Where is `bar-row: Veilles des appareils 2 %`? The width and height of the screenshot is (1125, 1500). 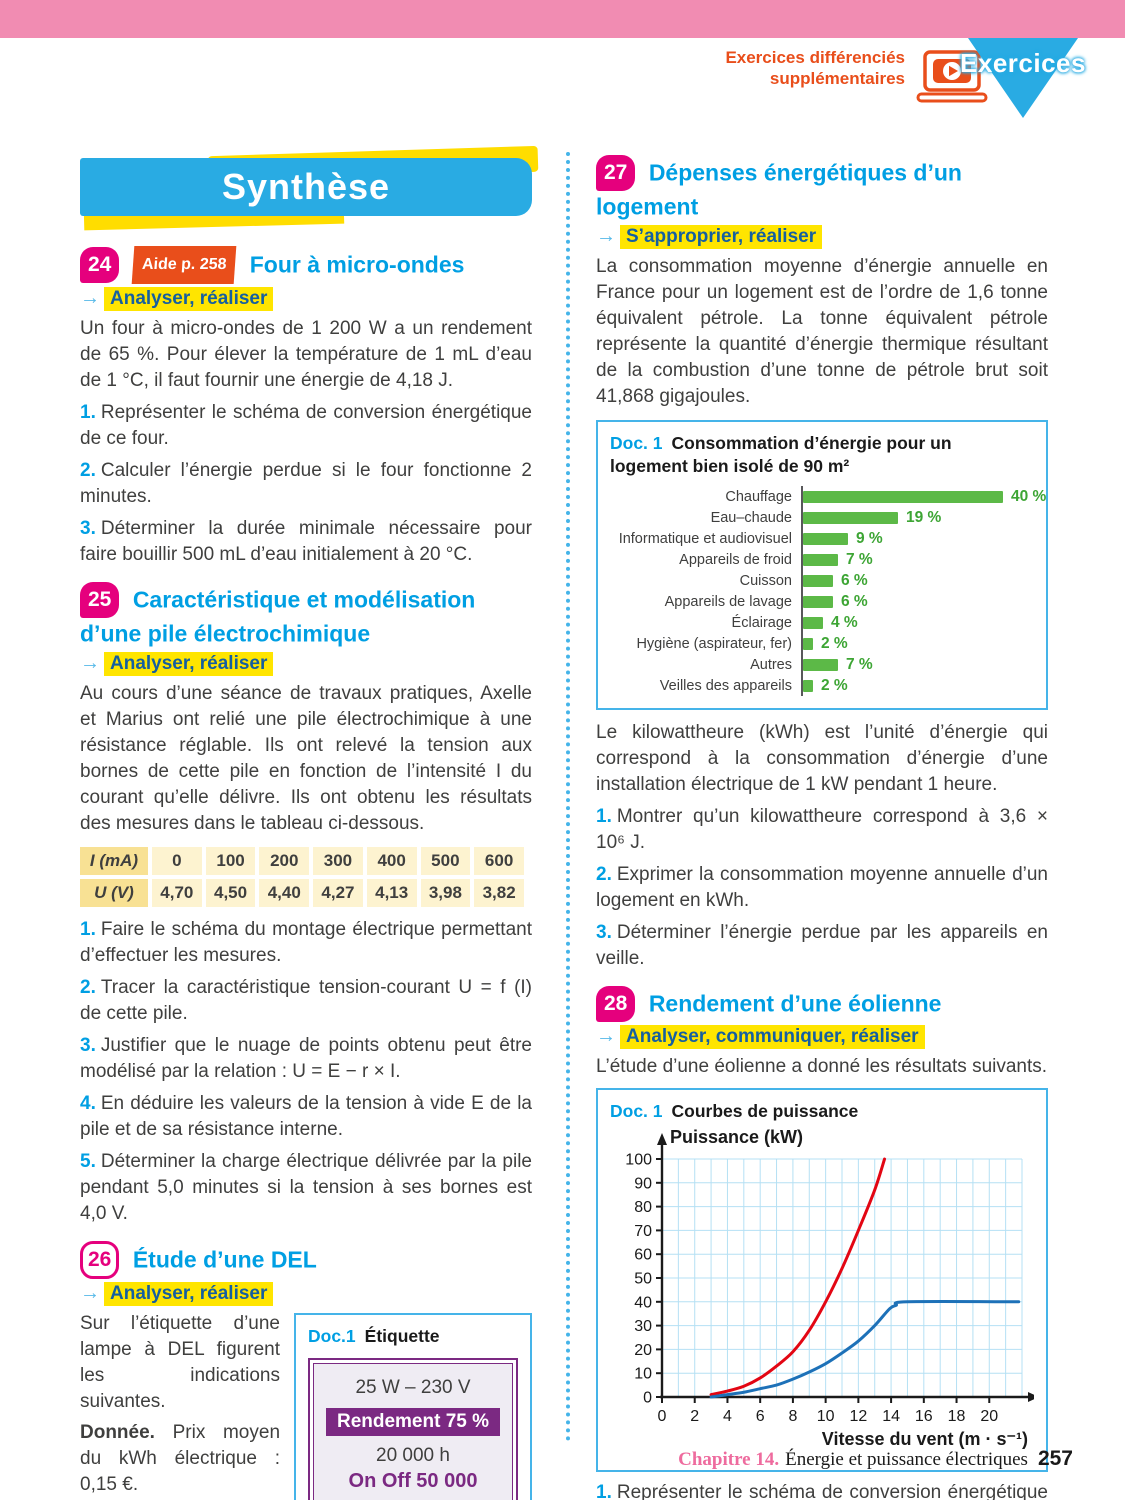 bar-row: Veilles des appareils 2 % is located at coordinates (822, 686).